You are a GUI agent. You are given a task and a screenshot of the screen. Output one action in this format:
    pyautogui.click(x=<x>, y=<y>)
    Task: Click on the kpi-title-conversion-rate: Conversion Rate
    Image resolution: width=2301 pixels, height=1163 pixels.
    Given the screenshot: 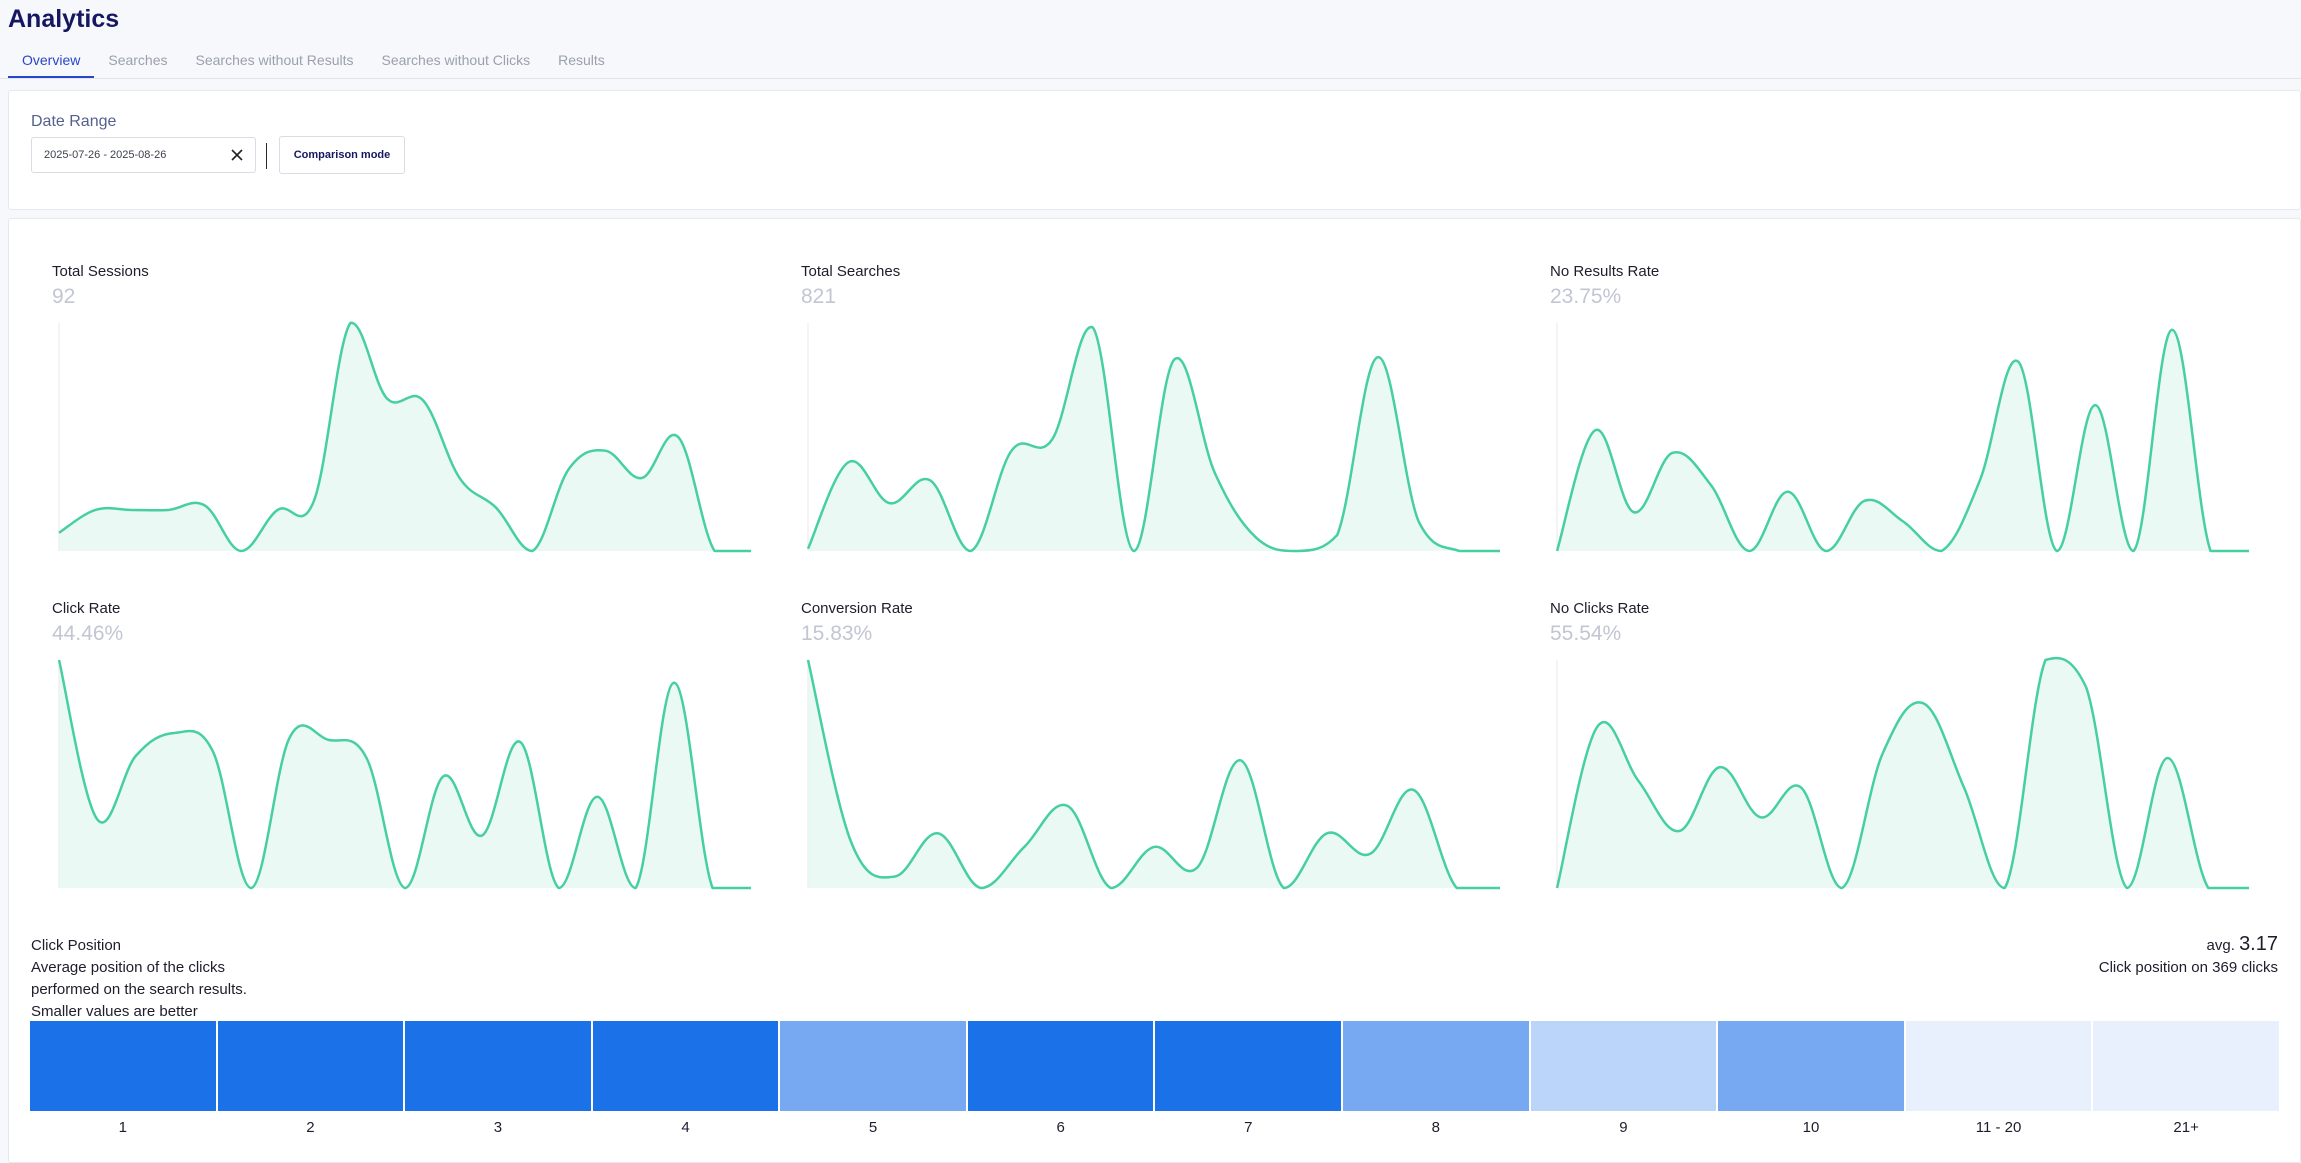 What is the action you would take?
    pyautogui.click(x=857, y=608)
    